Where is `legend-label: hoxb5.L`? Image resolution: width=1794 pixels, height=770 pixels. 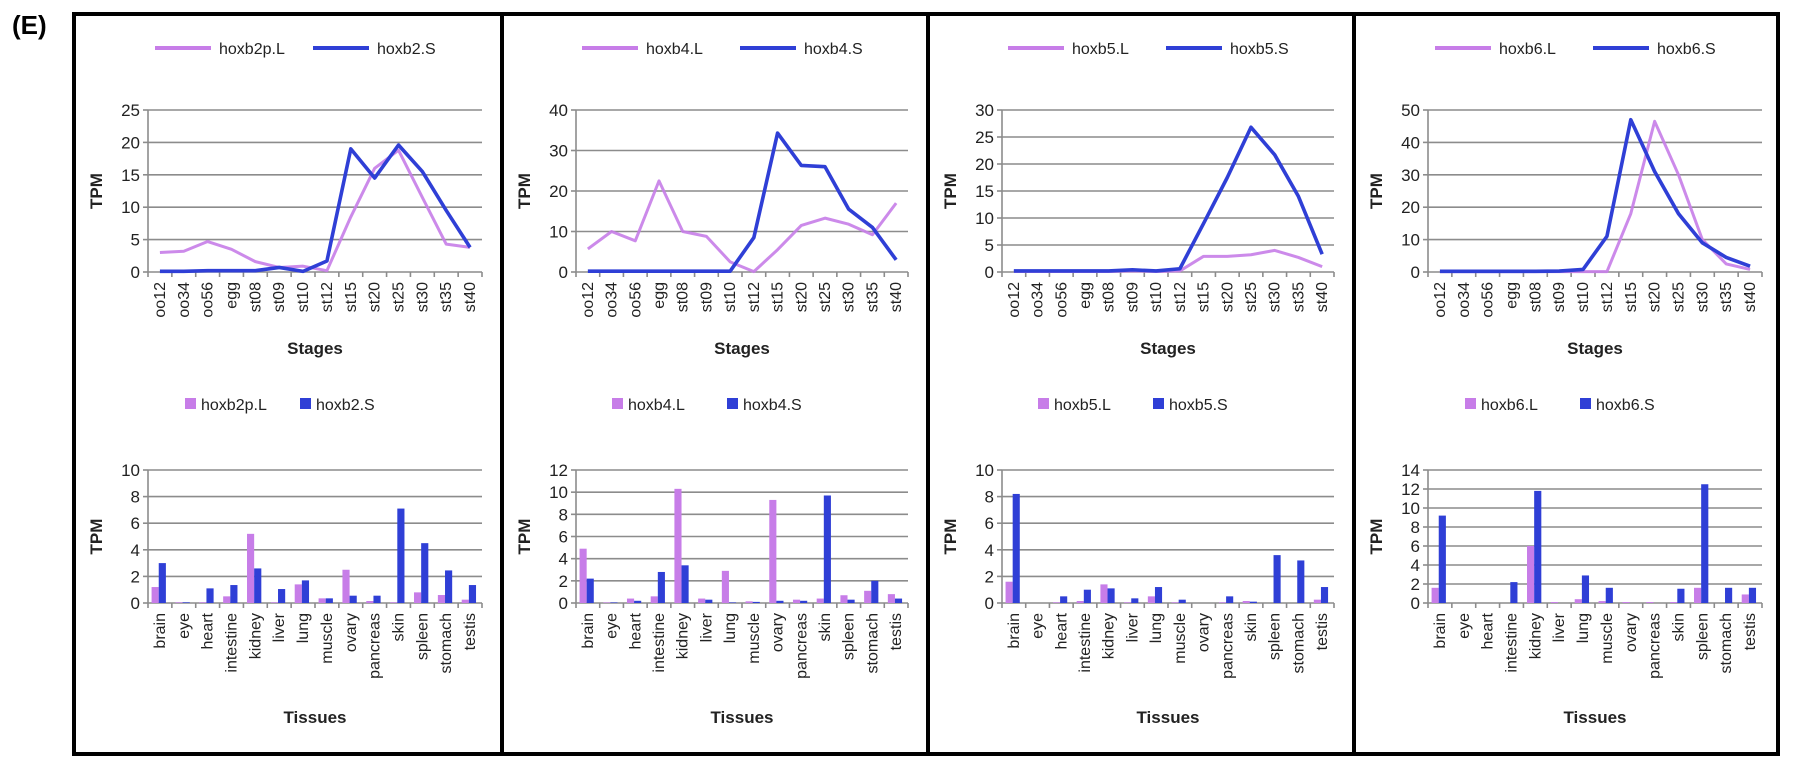 legend-label: hoxb5.L is located at coordinates (1100, 49).